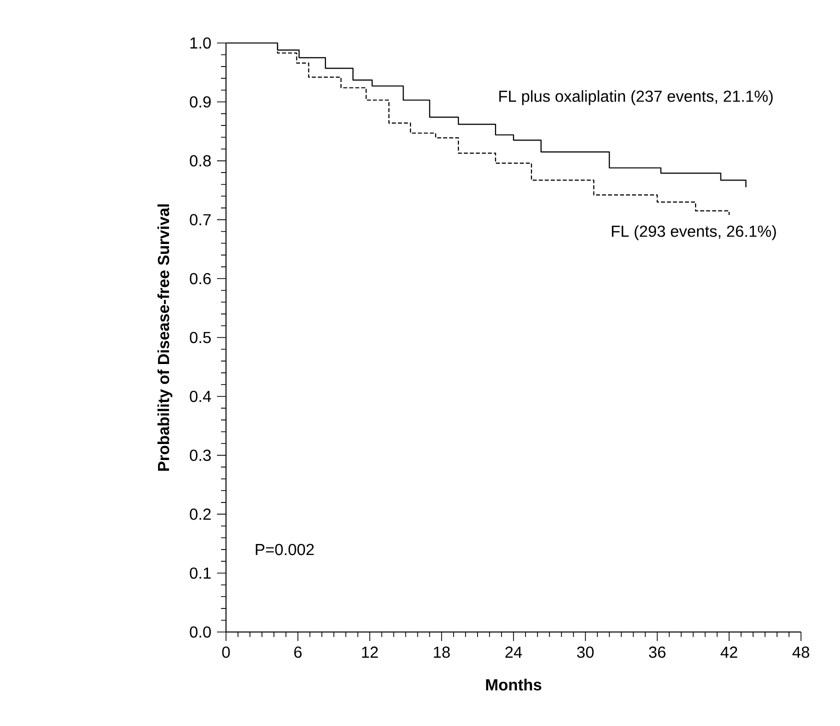  What do you see at coordinates (200, 514) in the screenshot?
I see `y-tick-label: 0.2` at bounding box center [200, 514].